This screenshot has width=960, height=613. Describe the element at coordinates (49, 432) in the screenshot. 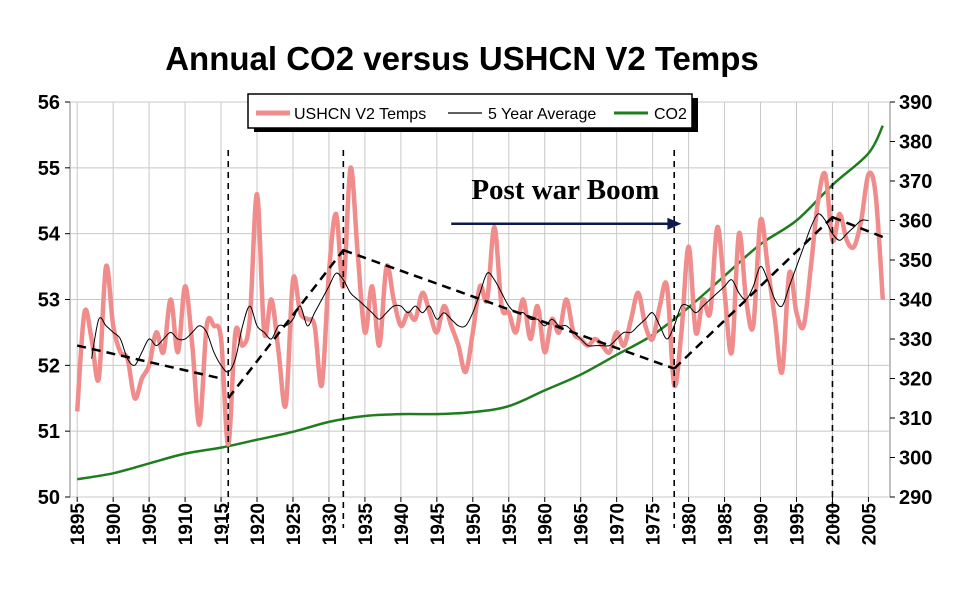

I see `y-left-tick-label: 51` at that location.